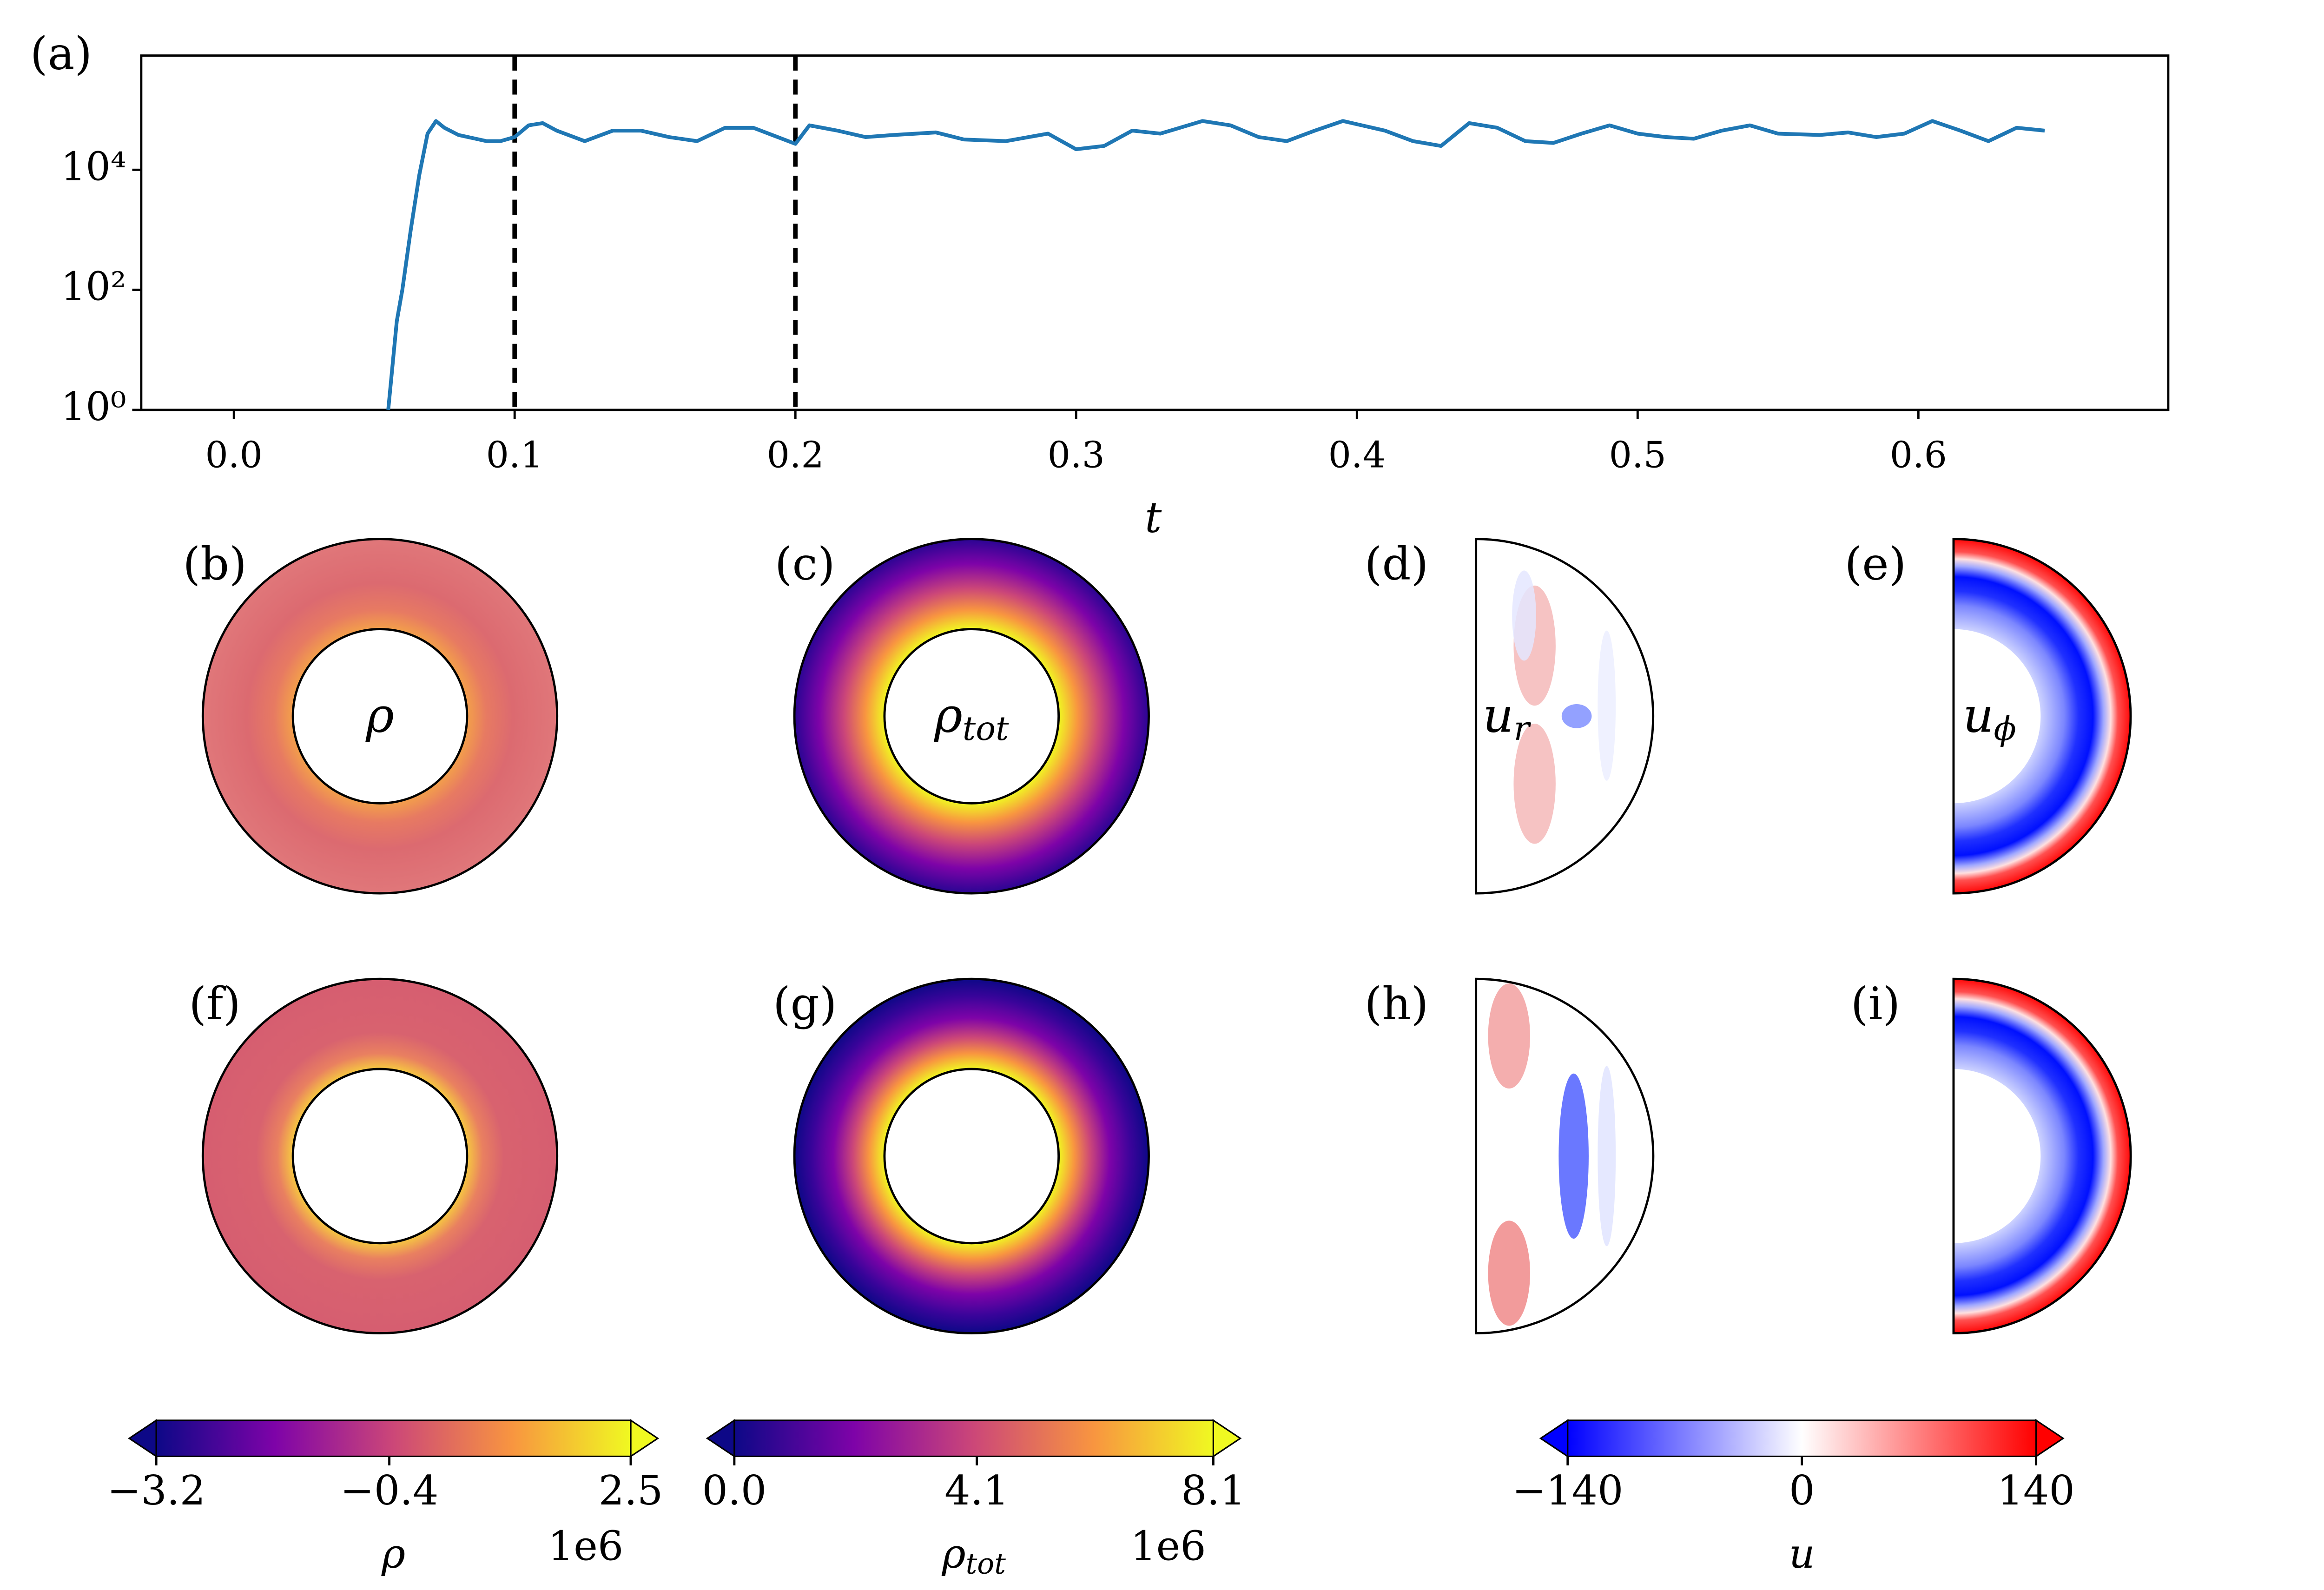  What do you see at coordinates (1568, 1490) in the screenshot?
I see `colorbar-tick-label: −140` at bounding box center [1568, 1490].